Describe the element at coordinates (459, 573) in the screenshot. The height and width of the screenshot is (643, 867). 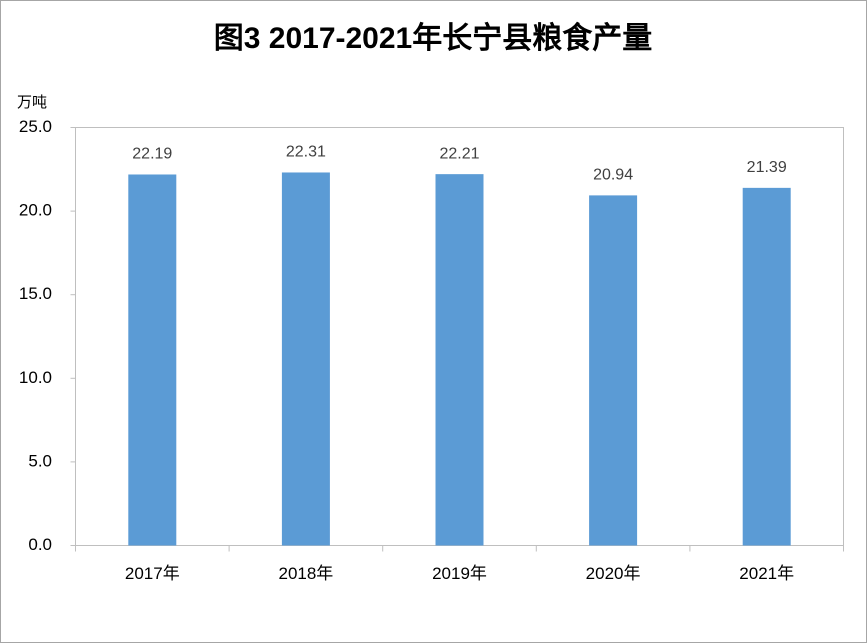
I see `x-tick-label: 2019年` at that location.